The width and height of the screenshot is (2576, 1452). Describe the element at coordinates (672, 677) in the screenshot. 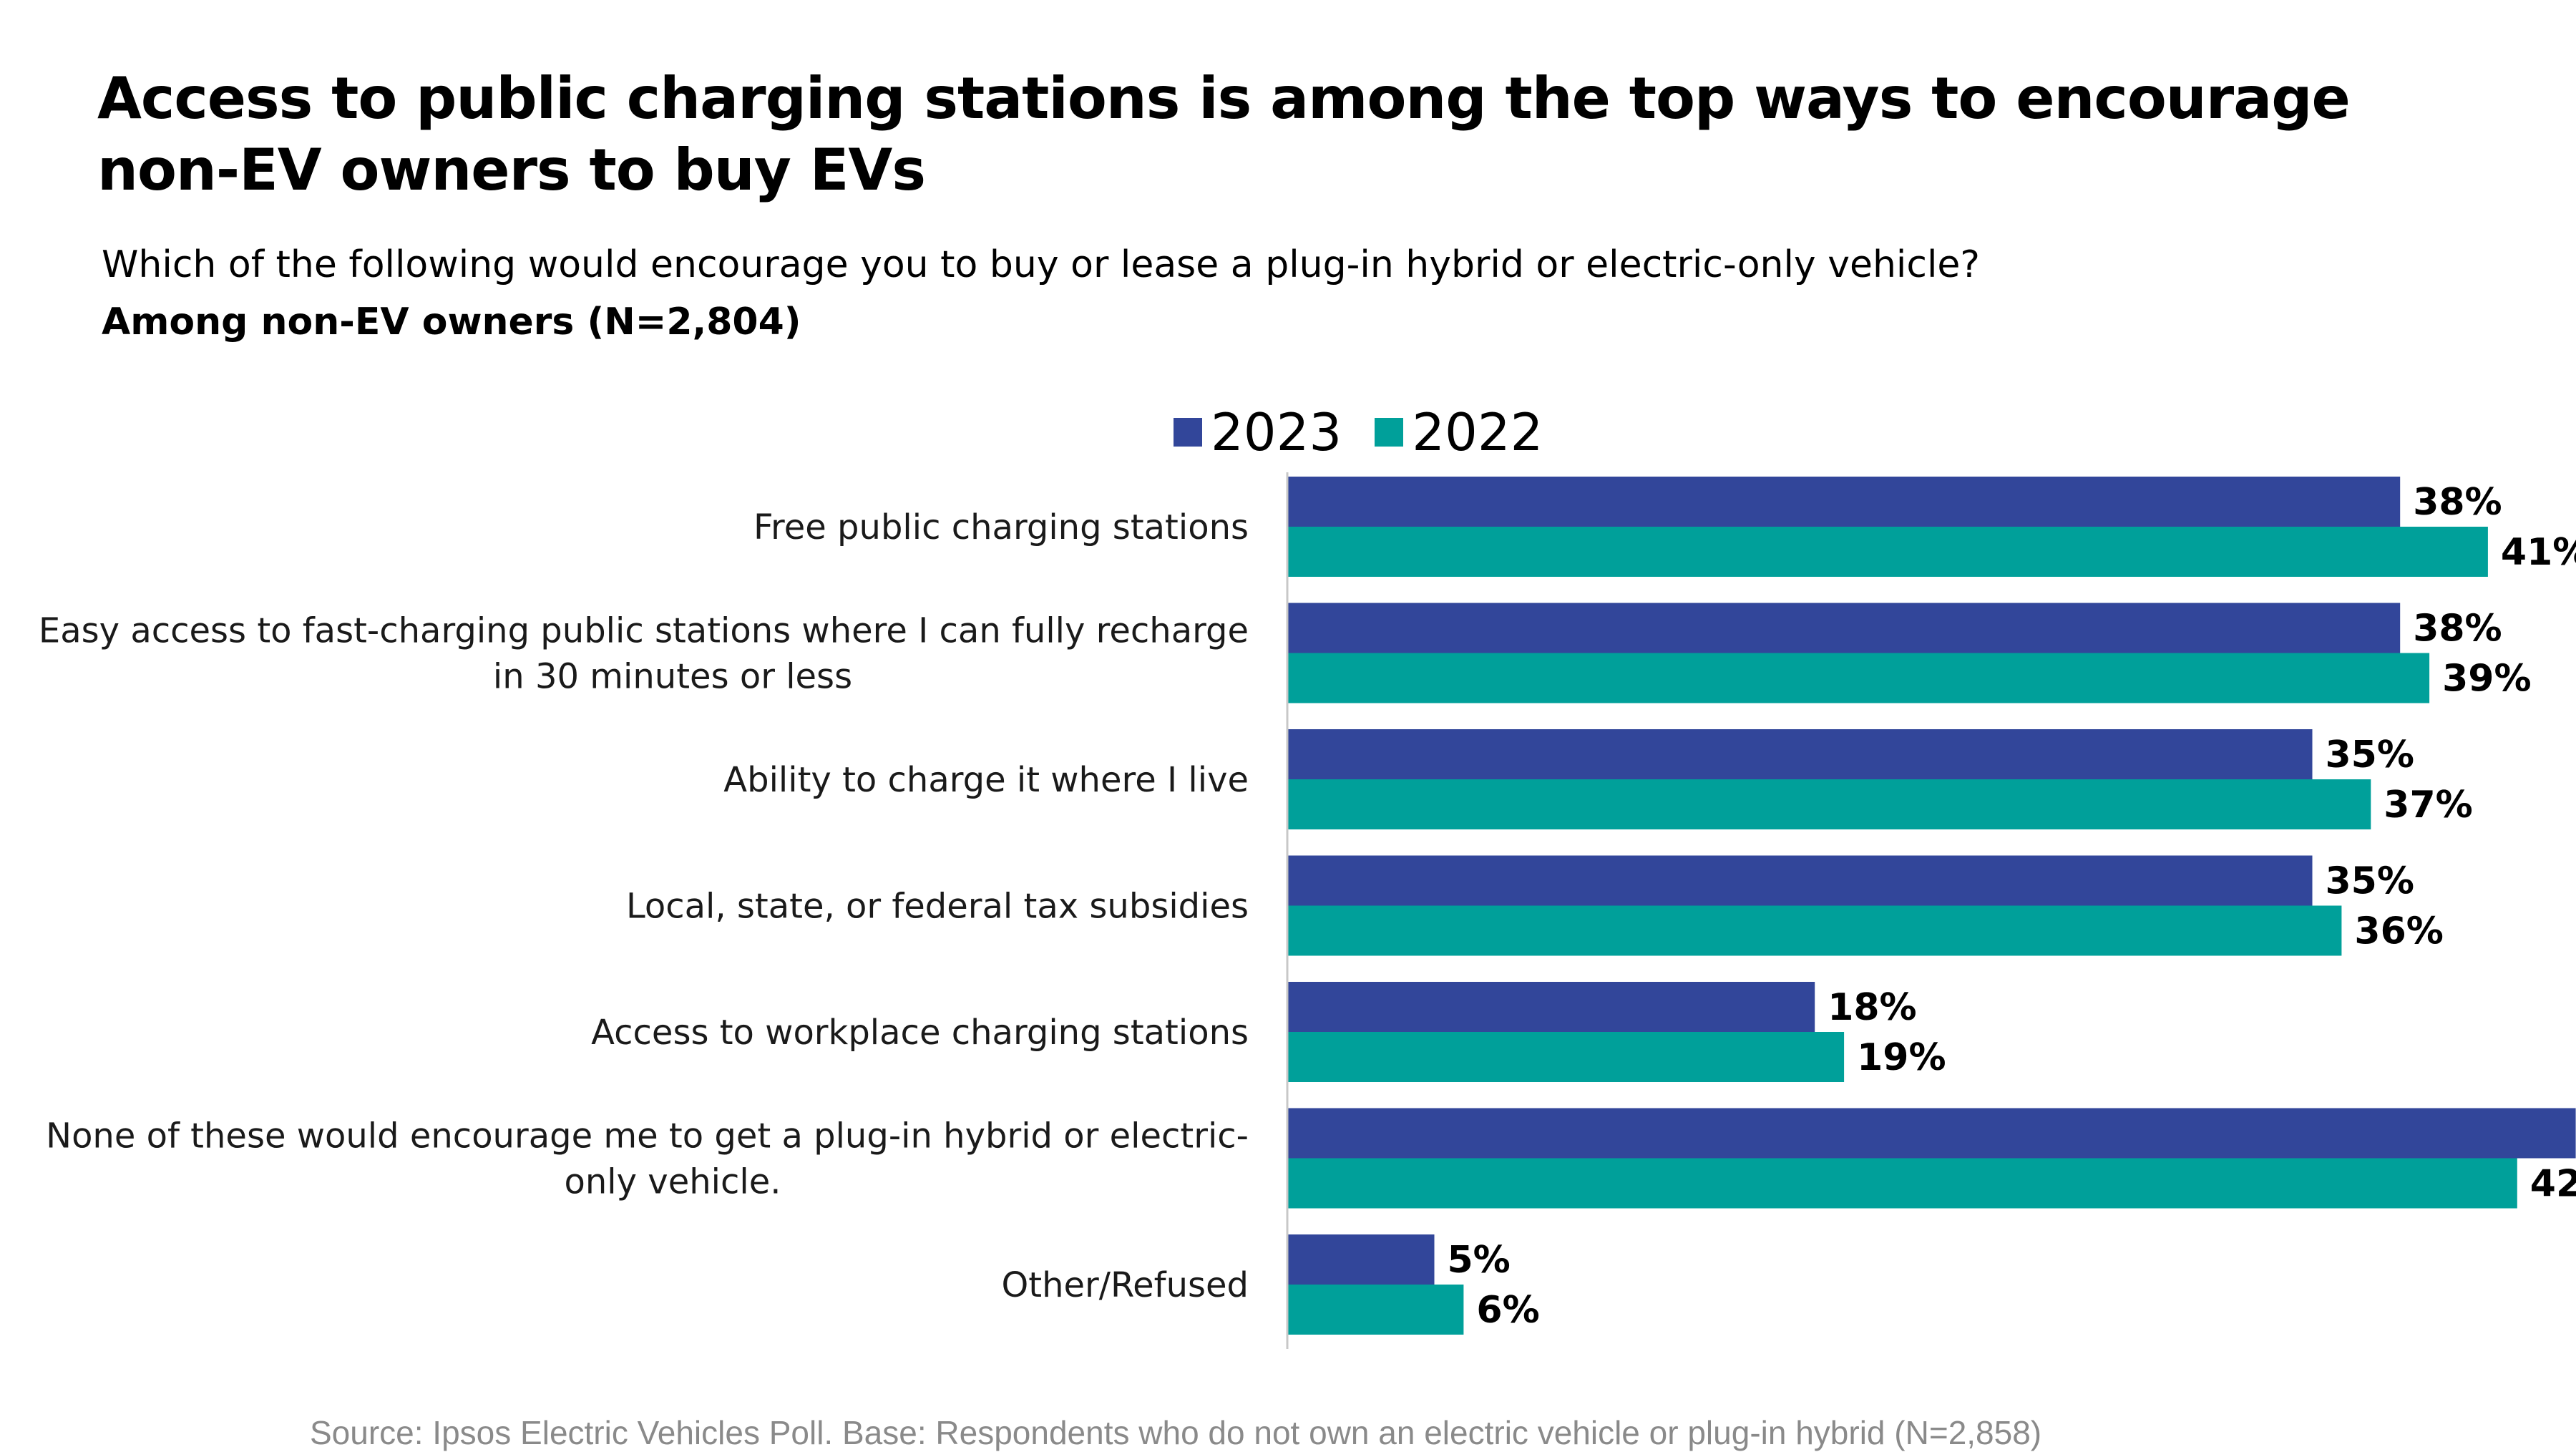

I see `category-label: in 30 minutes or less` at that location.